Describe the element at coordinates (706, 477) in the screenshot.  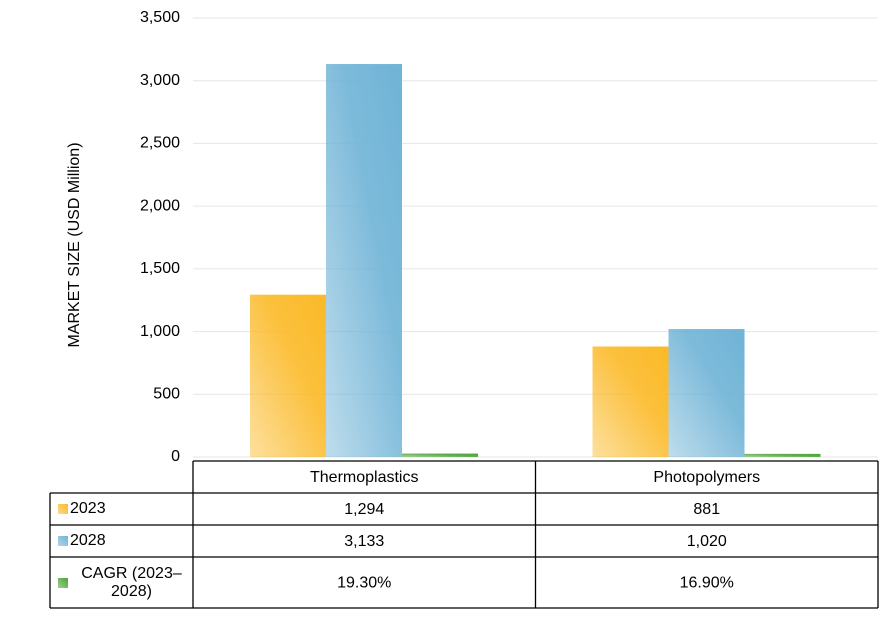
I see `x-tick-label: Photopolymers` at that location.